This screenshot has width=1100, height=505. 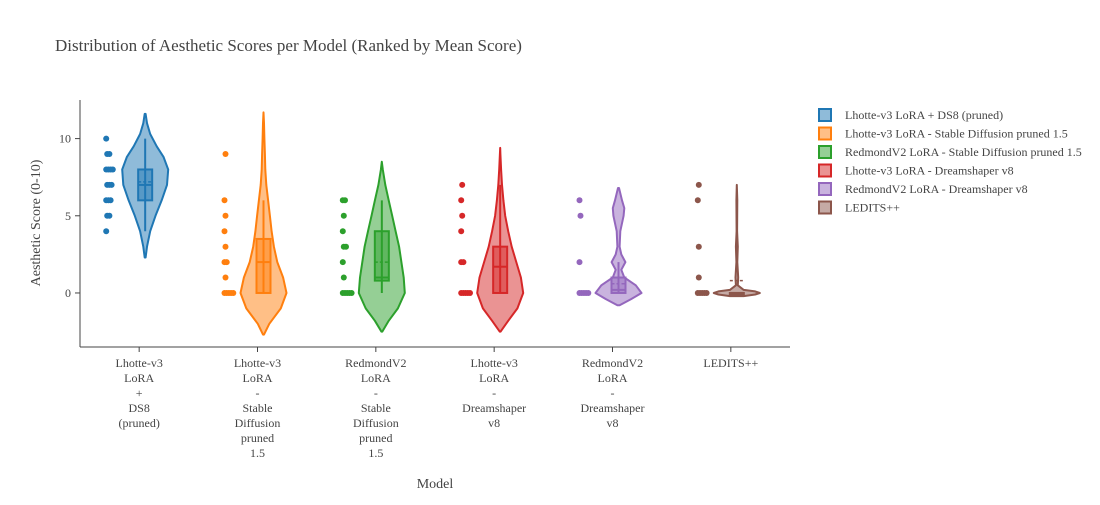 I want to click on x-axis-title: Model, so click(x=435, y=484).